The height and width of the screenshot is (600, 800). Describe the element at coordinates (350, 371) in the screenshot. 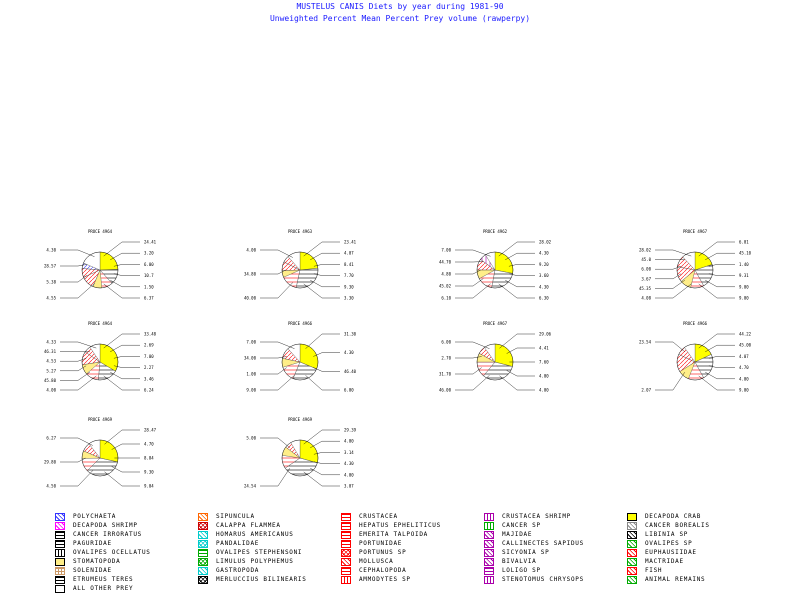

I see `slice-value: 46.40` at that location.